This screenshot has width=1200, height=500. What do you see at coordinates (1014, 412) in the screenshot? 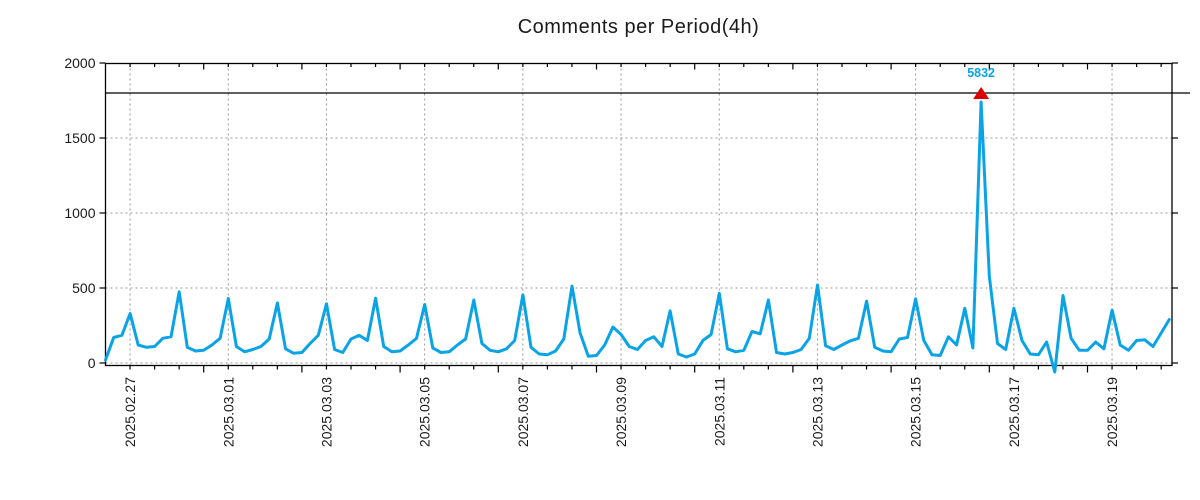
I see `x-axis-tick-label: 2025.03.17` at bounding box center [1014, 412].